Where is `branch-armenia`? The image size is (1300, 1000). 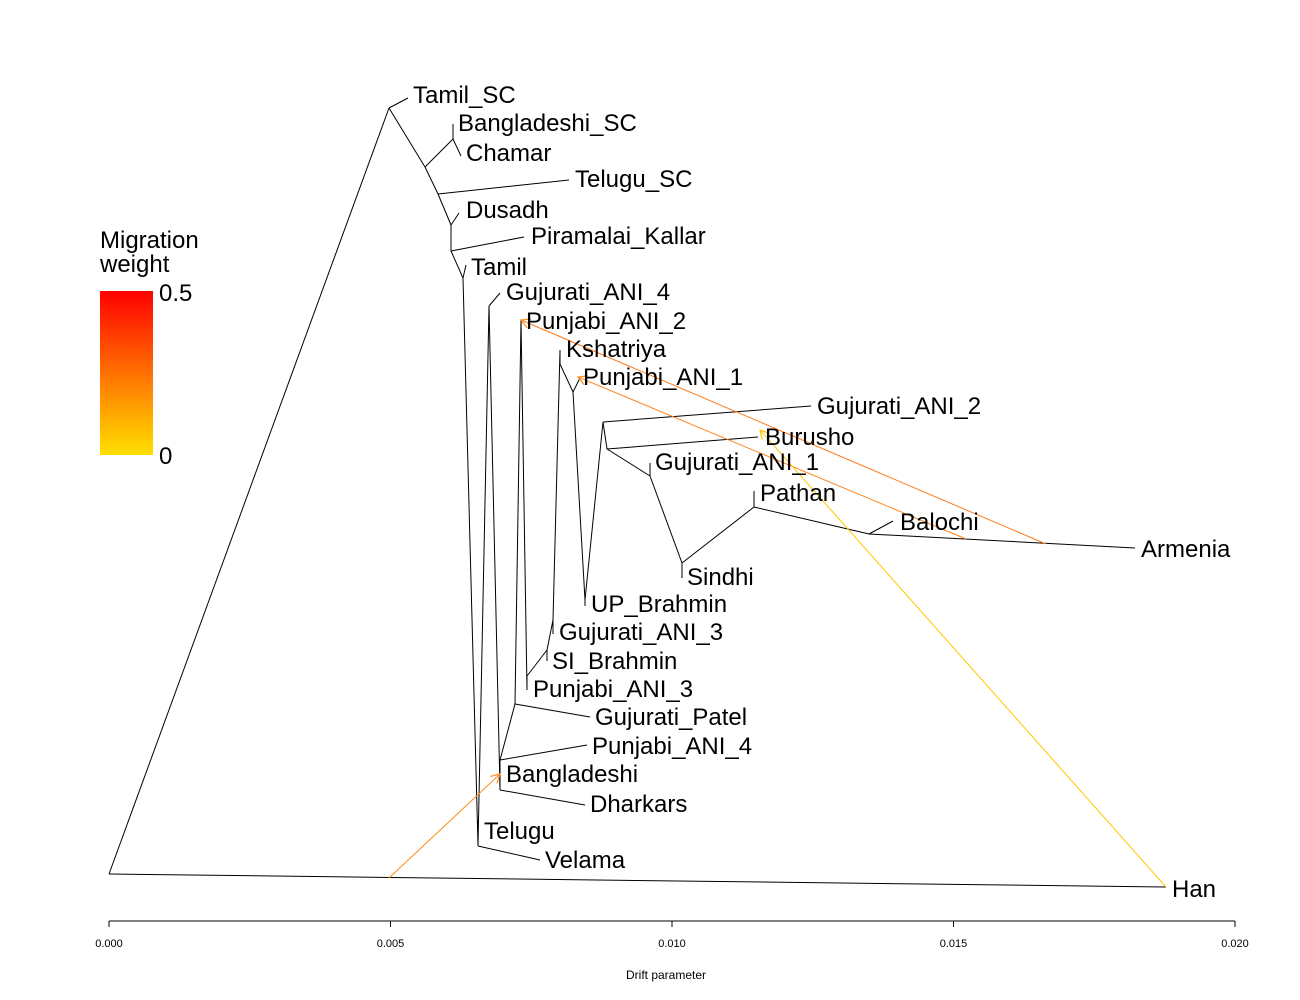
branch-armenia is located at coordinates (1002, 541).